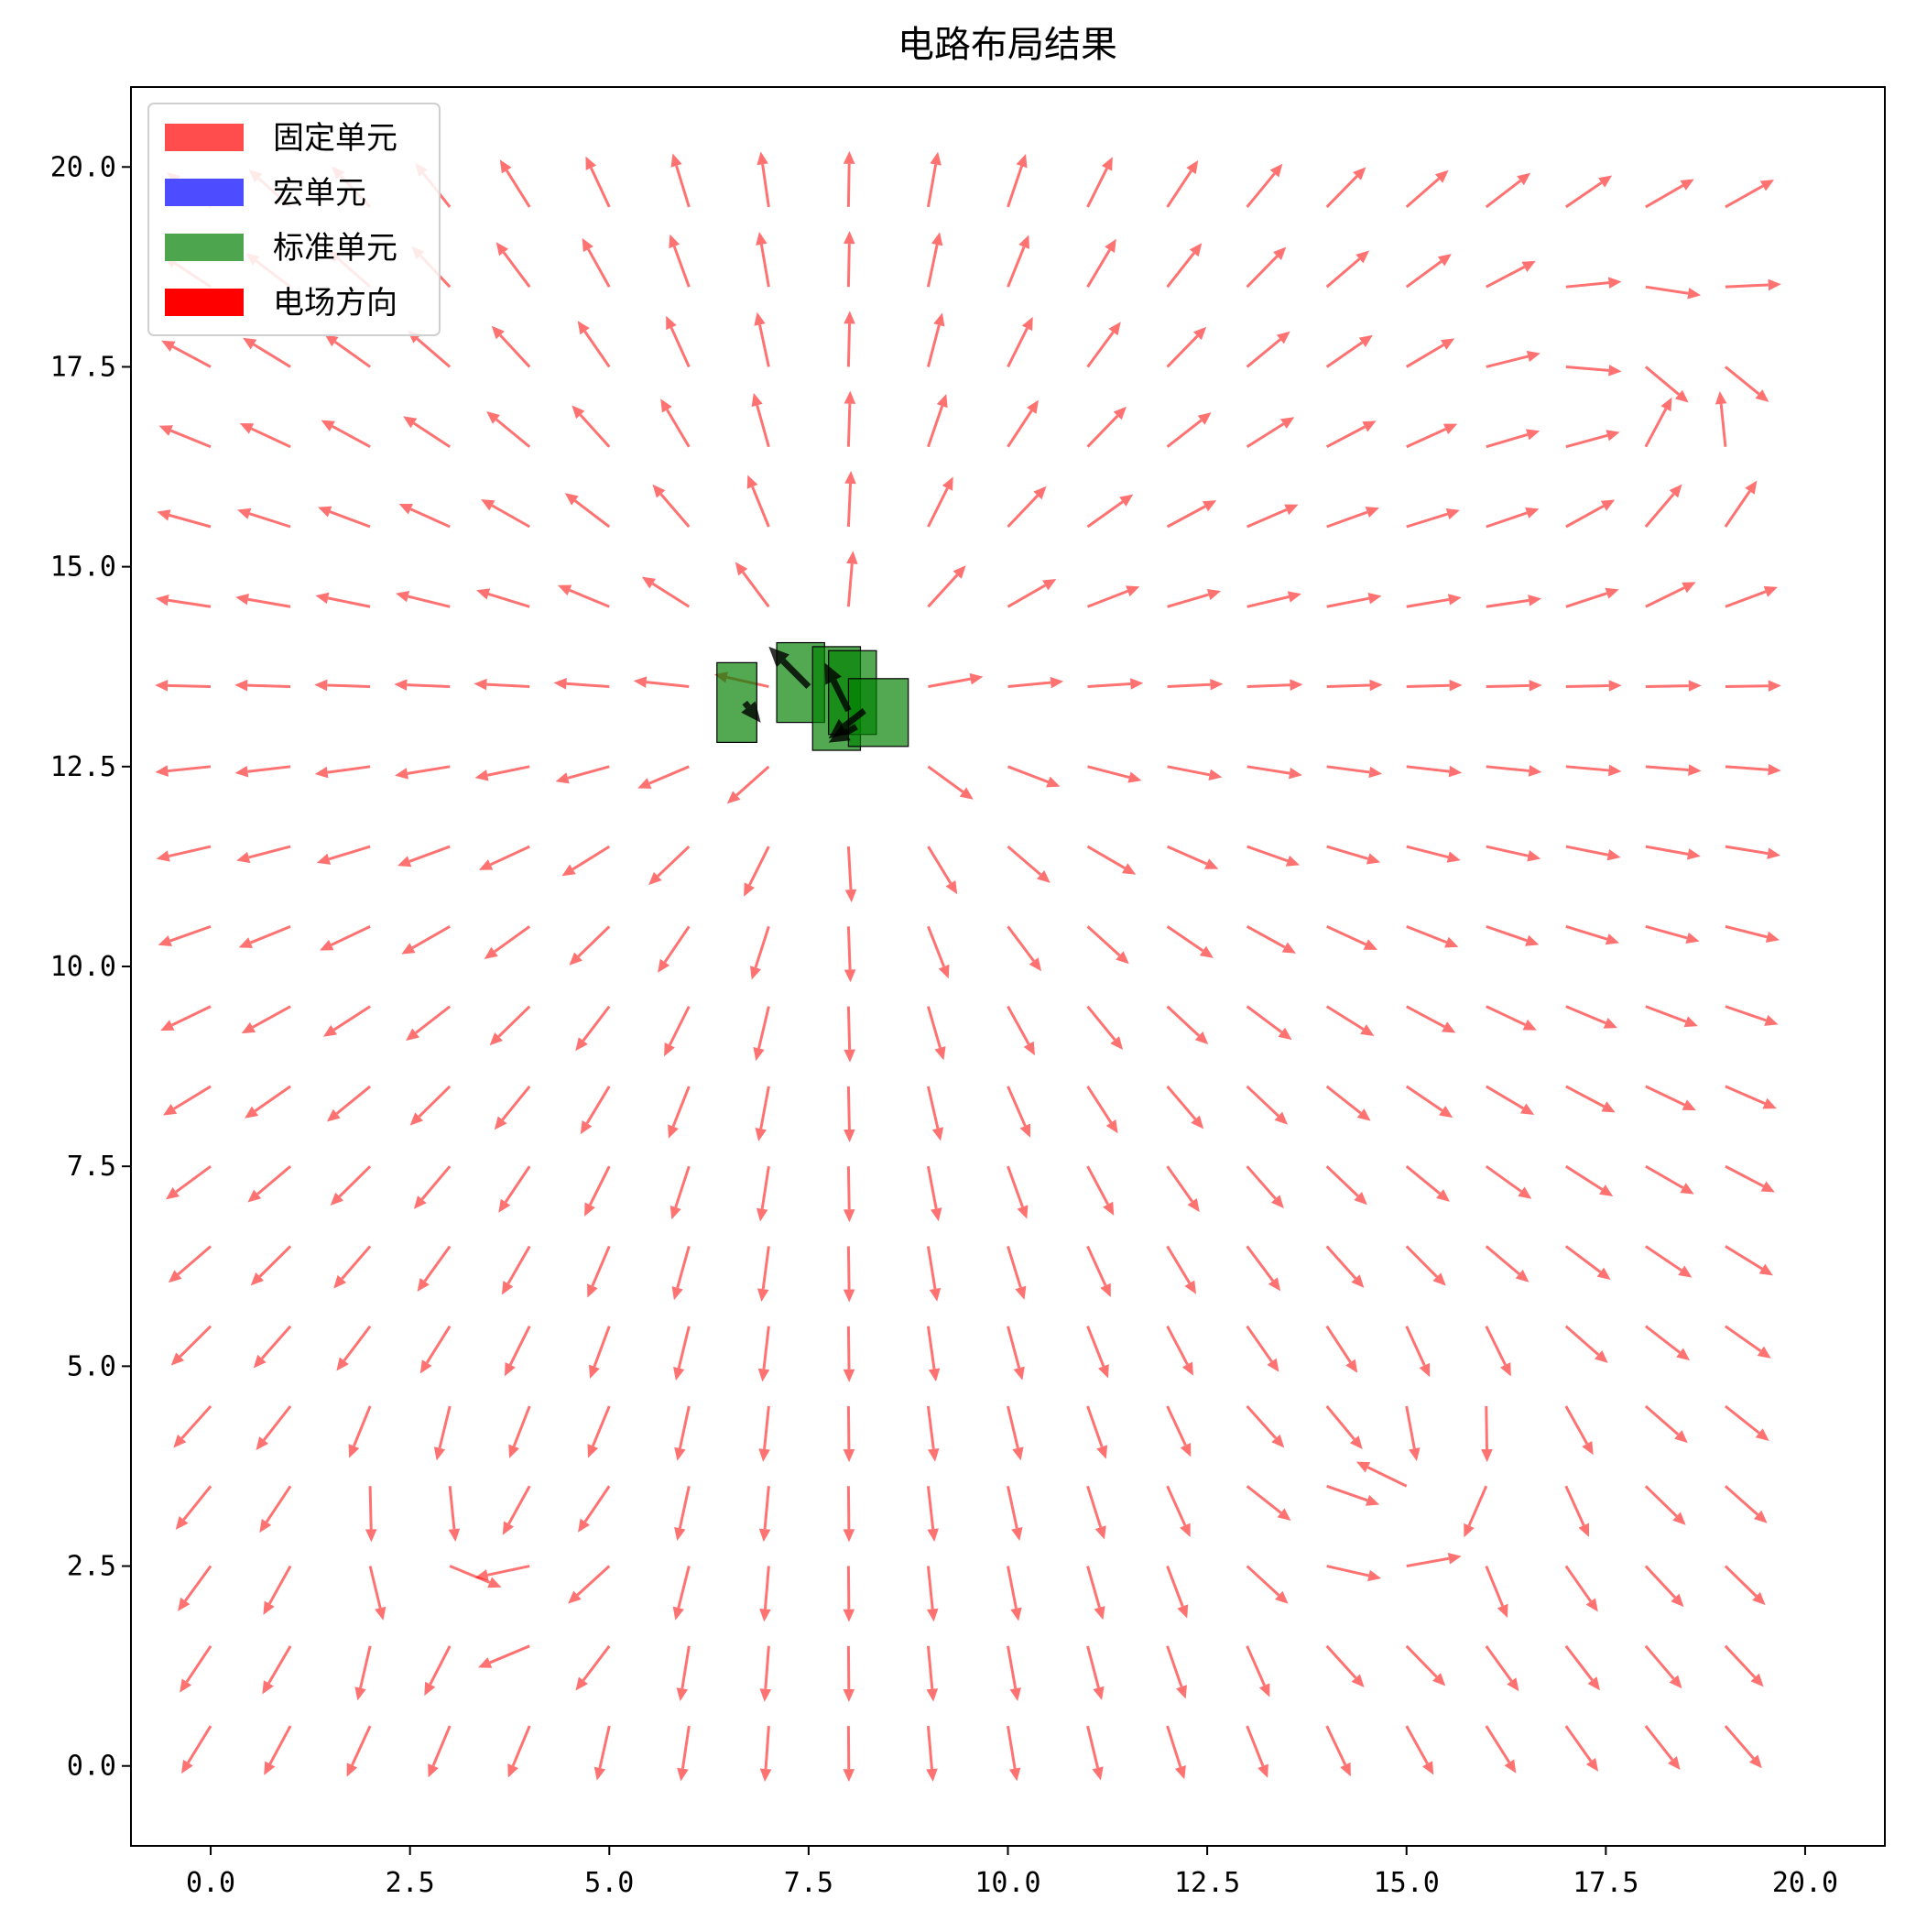 Image resolution: width=1916 pixels, height=1932 pixels. I want to click on y-tick-label: 7.5, so click(91, 1167).